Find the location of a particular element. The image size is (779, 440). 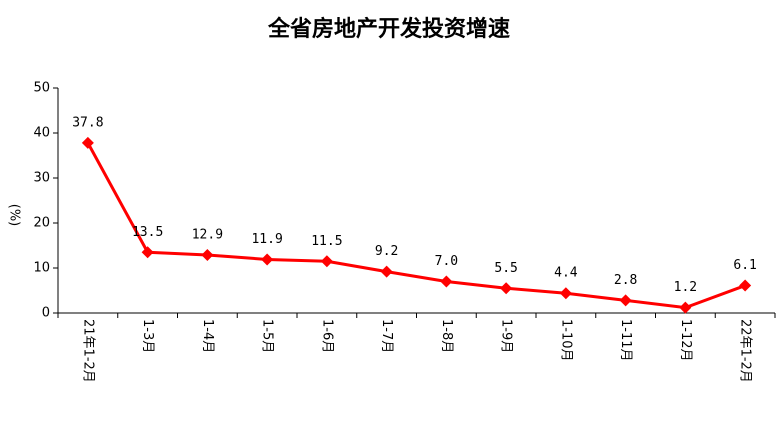

x-tick-label: 1-3月 is located at coordinates (147, 336).